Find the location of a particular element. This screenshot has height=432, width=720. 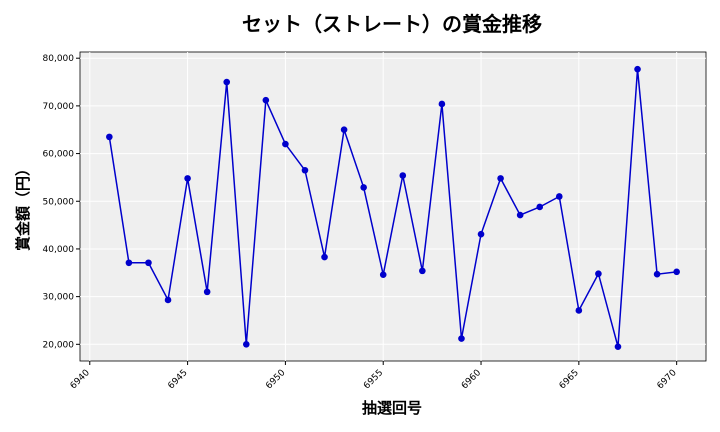

x-tick-label: 6965 is located at coordinates (569, 379).